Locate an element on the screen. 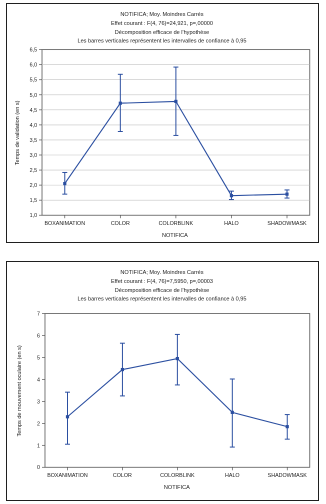  y-tick-label: 4 is located at coordinates (38, 380).